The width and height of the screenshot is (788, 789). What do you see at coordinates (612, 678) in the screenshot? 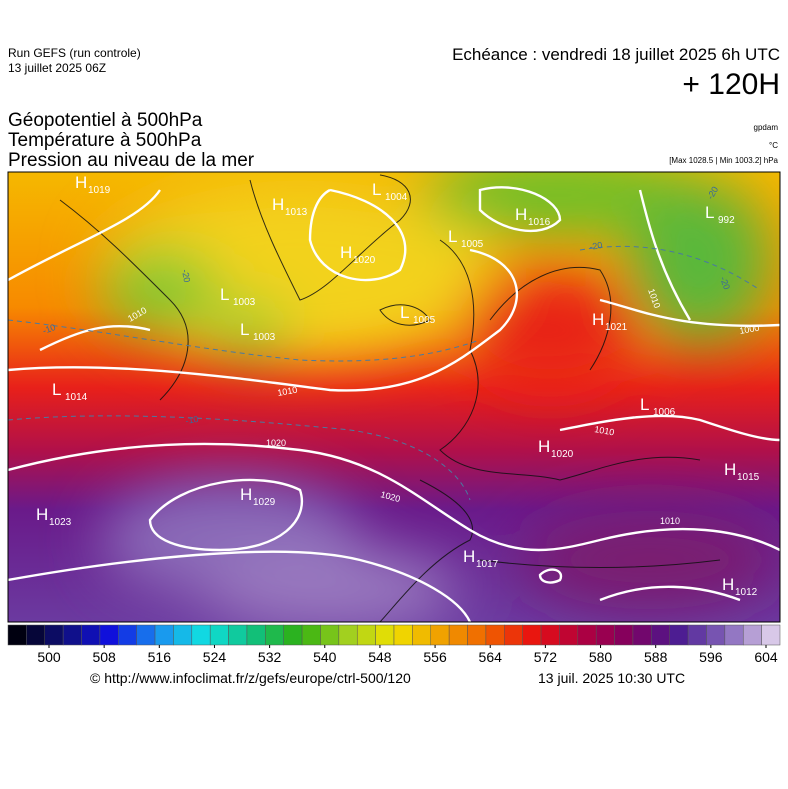
I see `generated: 13 juil. 2025 10:30 UTC` at bounding box center [612, 678].